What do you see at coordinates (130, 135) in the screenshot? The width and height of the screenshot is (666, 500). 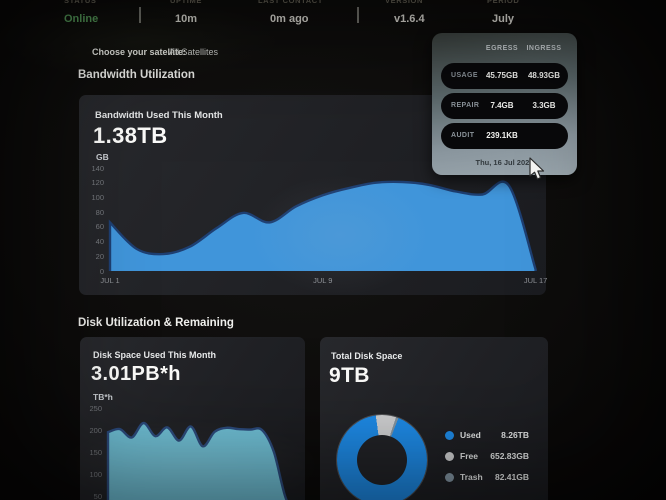 I see `bandwidth-total: 1.38TB` at bounding box center [130, 135].